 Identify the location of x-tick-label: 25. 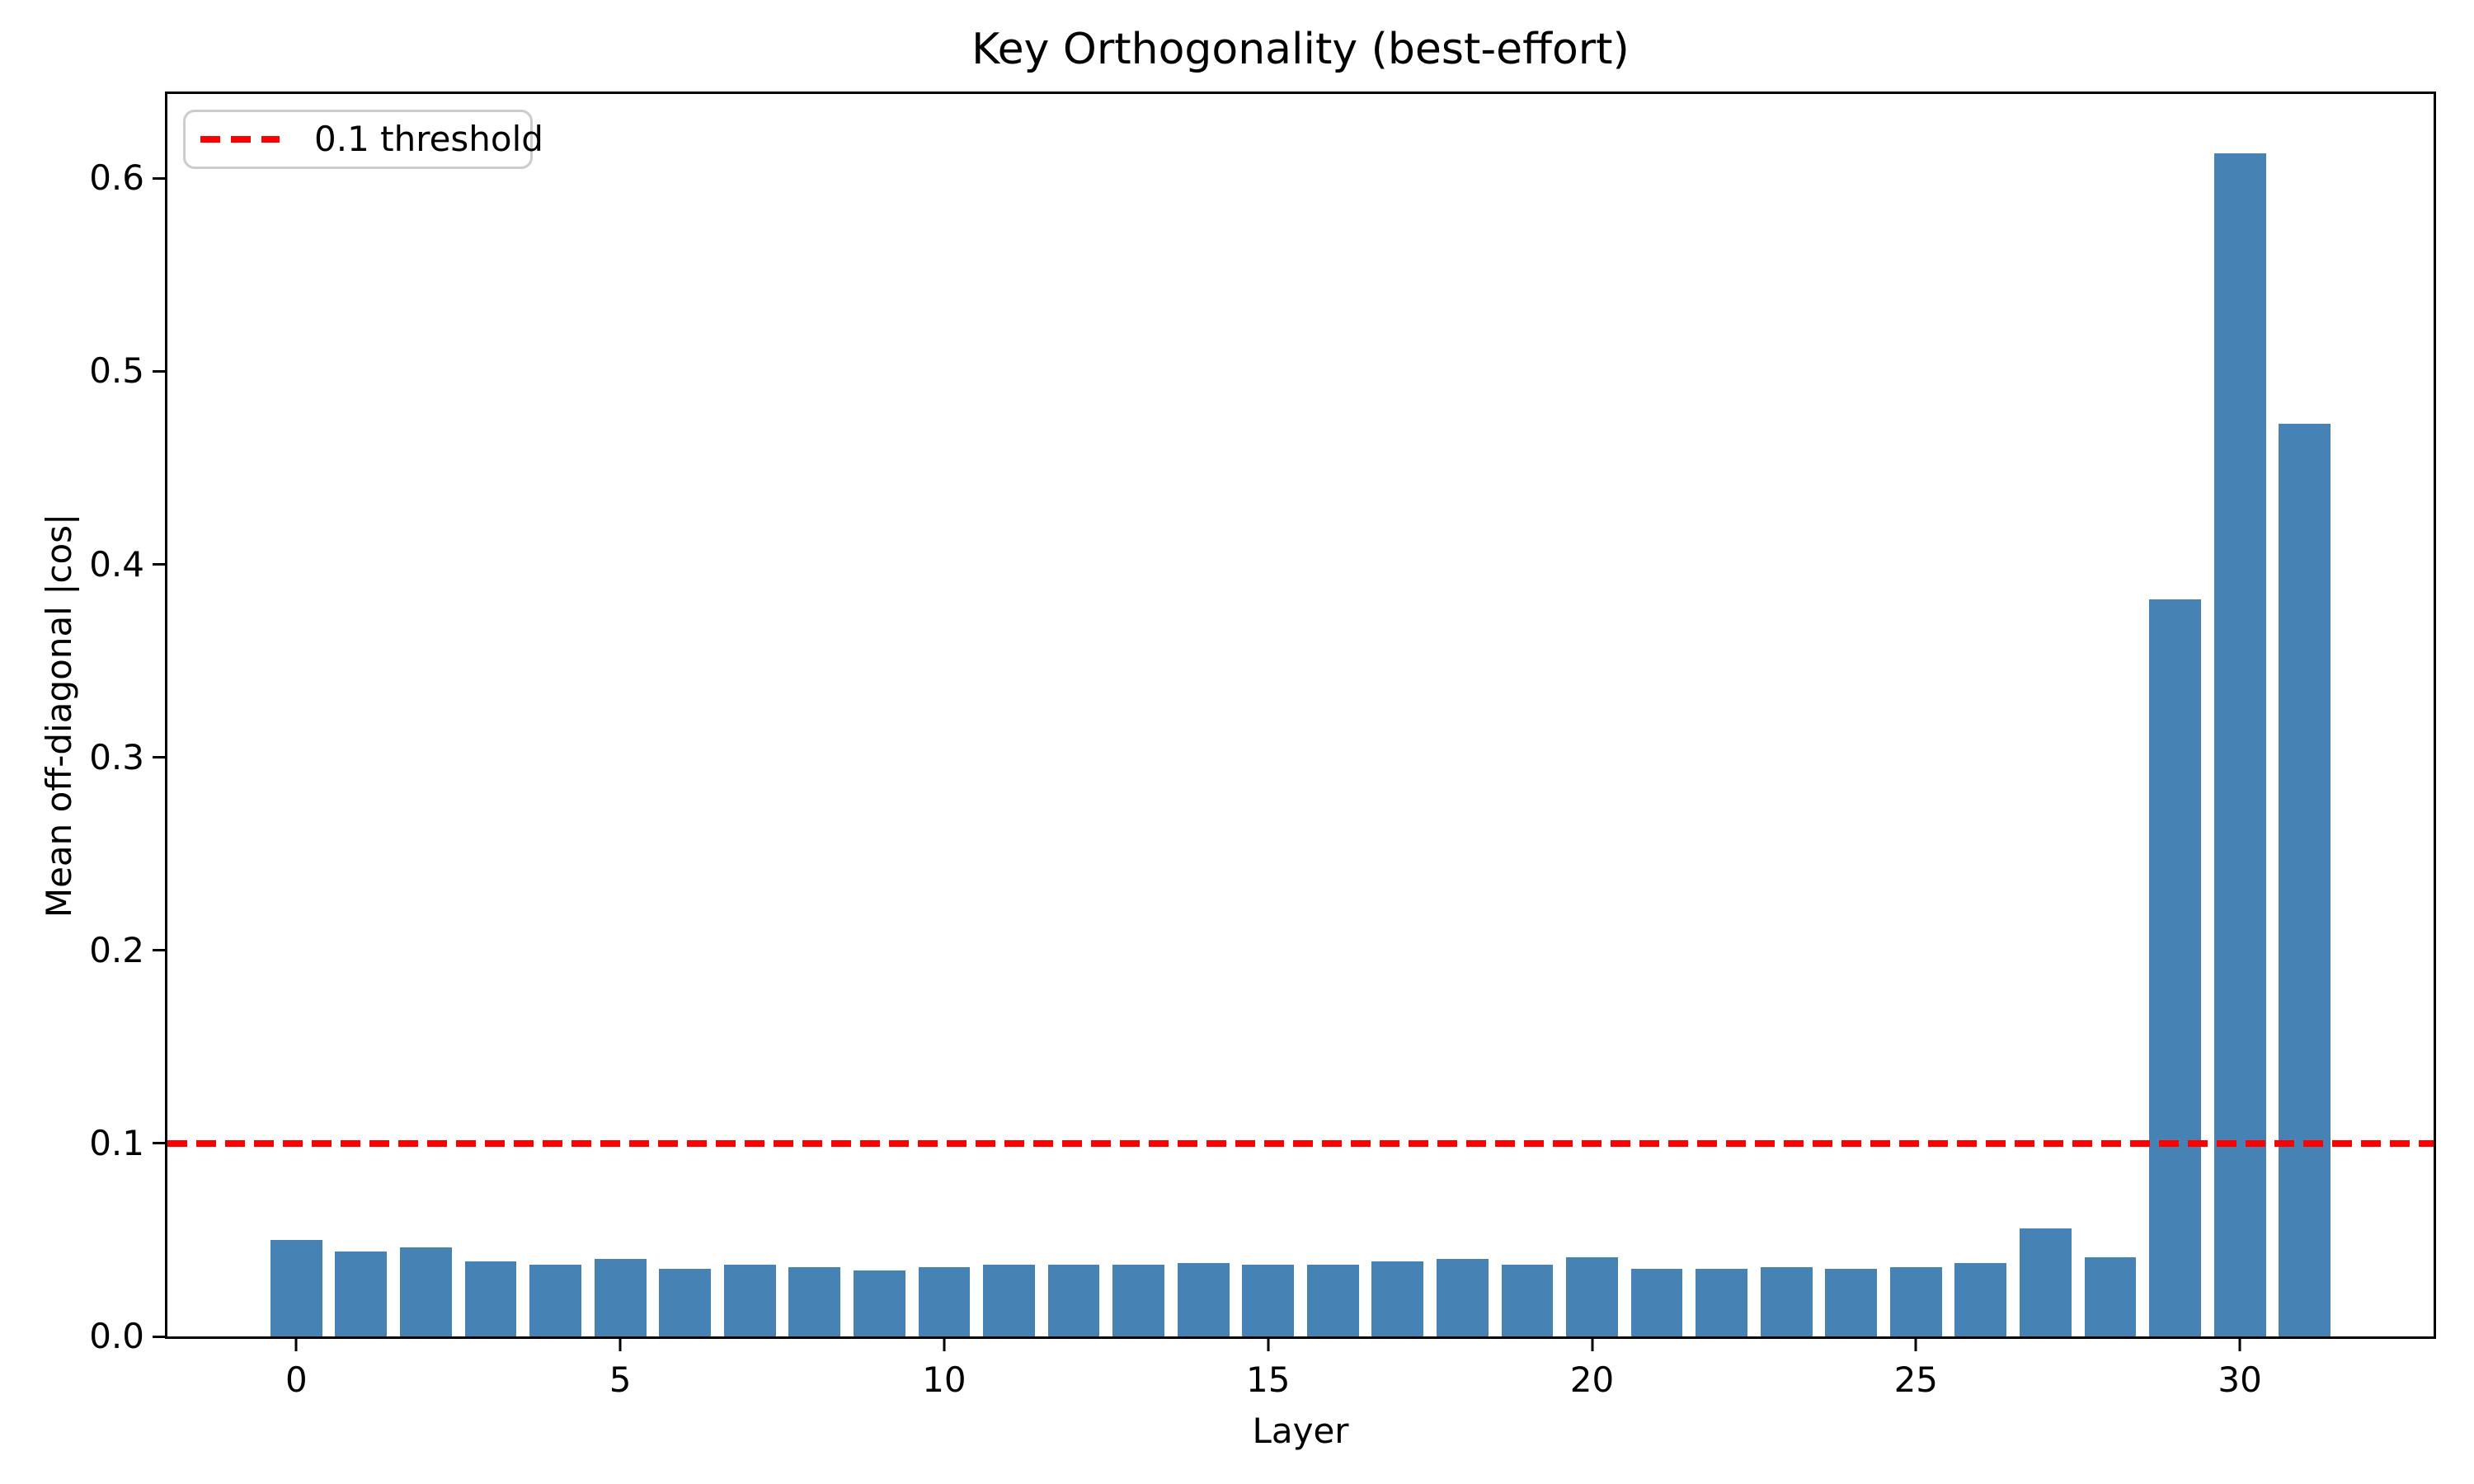
(1916, 1380).